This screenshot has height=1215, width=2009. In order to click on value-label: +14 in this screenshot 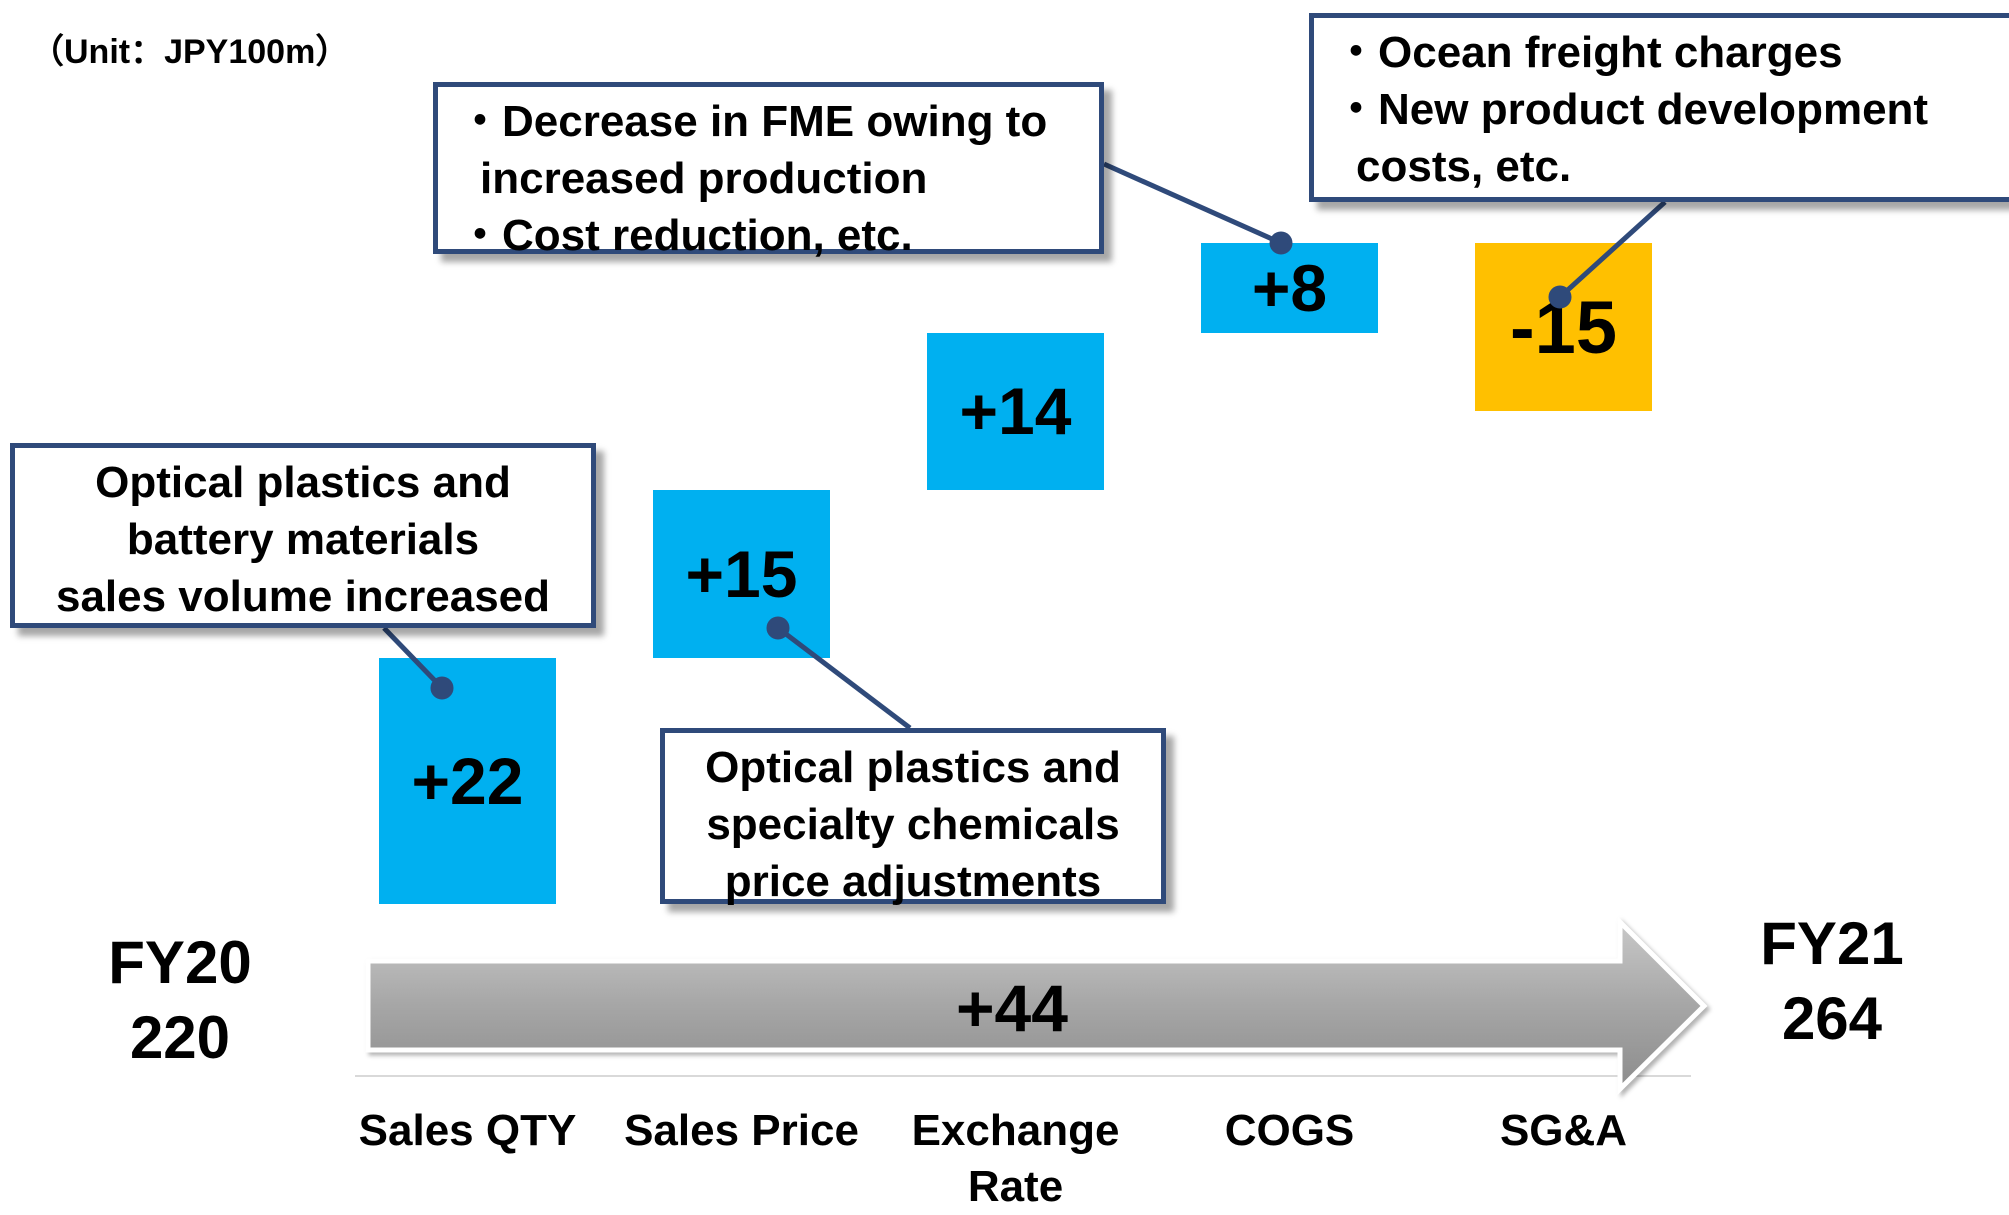, I will do `click(1015, 411)`.